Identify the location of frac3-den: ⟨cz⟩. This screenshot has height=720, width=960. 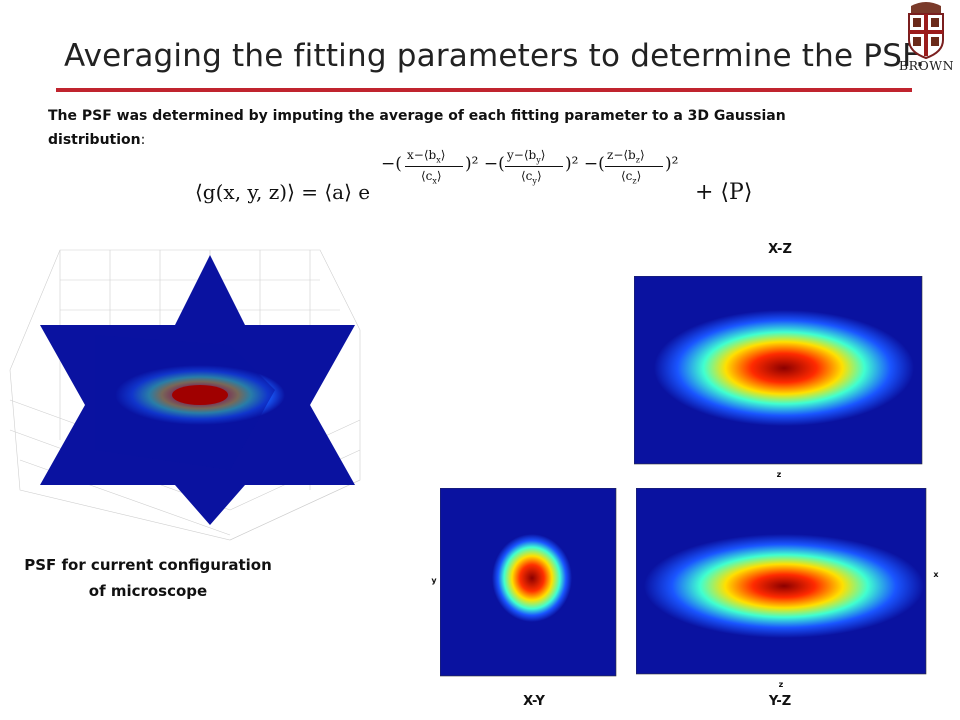
(631, 177).